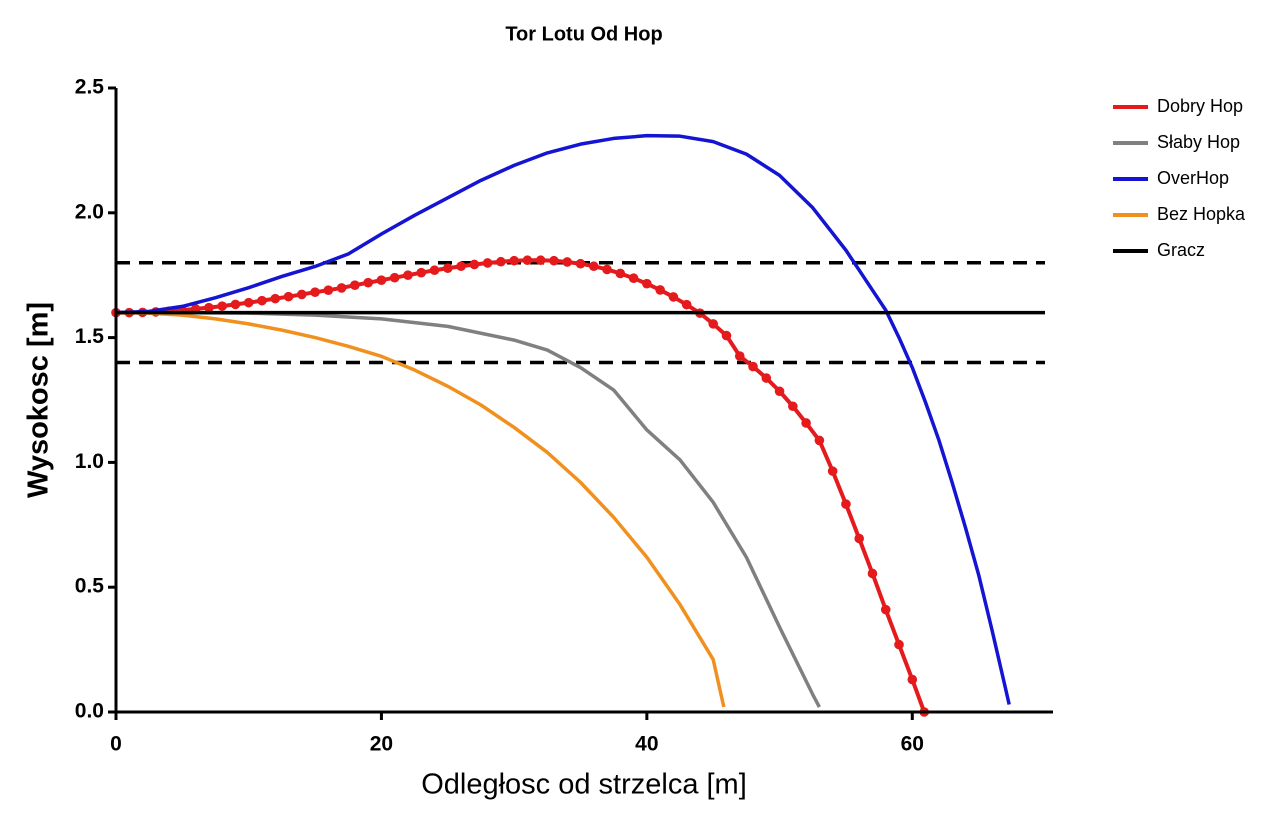 This screenshot has width=1280, height=822. What do you see at coordinates (90, 586) in the screenshot?
I see `y-tick-label: 0.5` at bounding box center [90, 586].